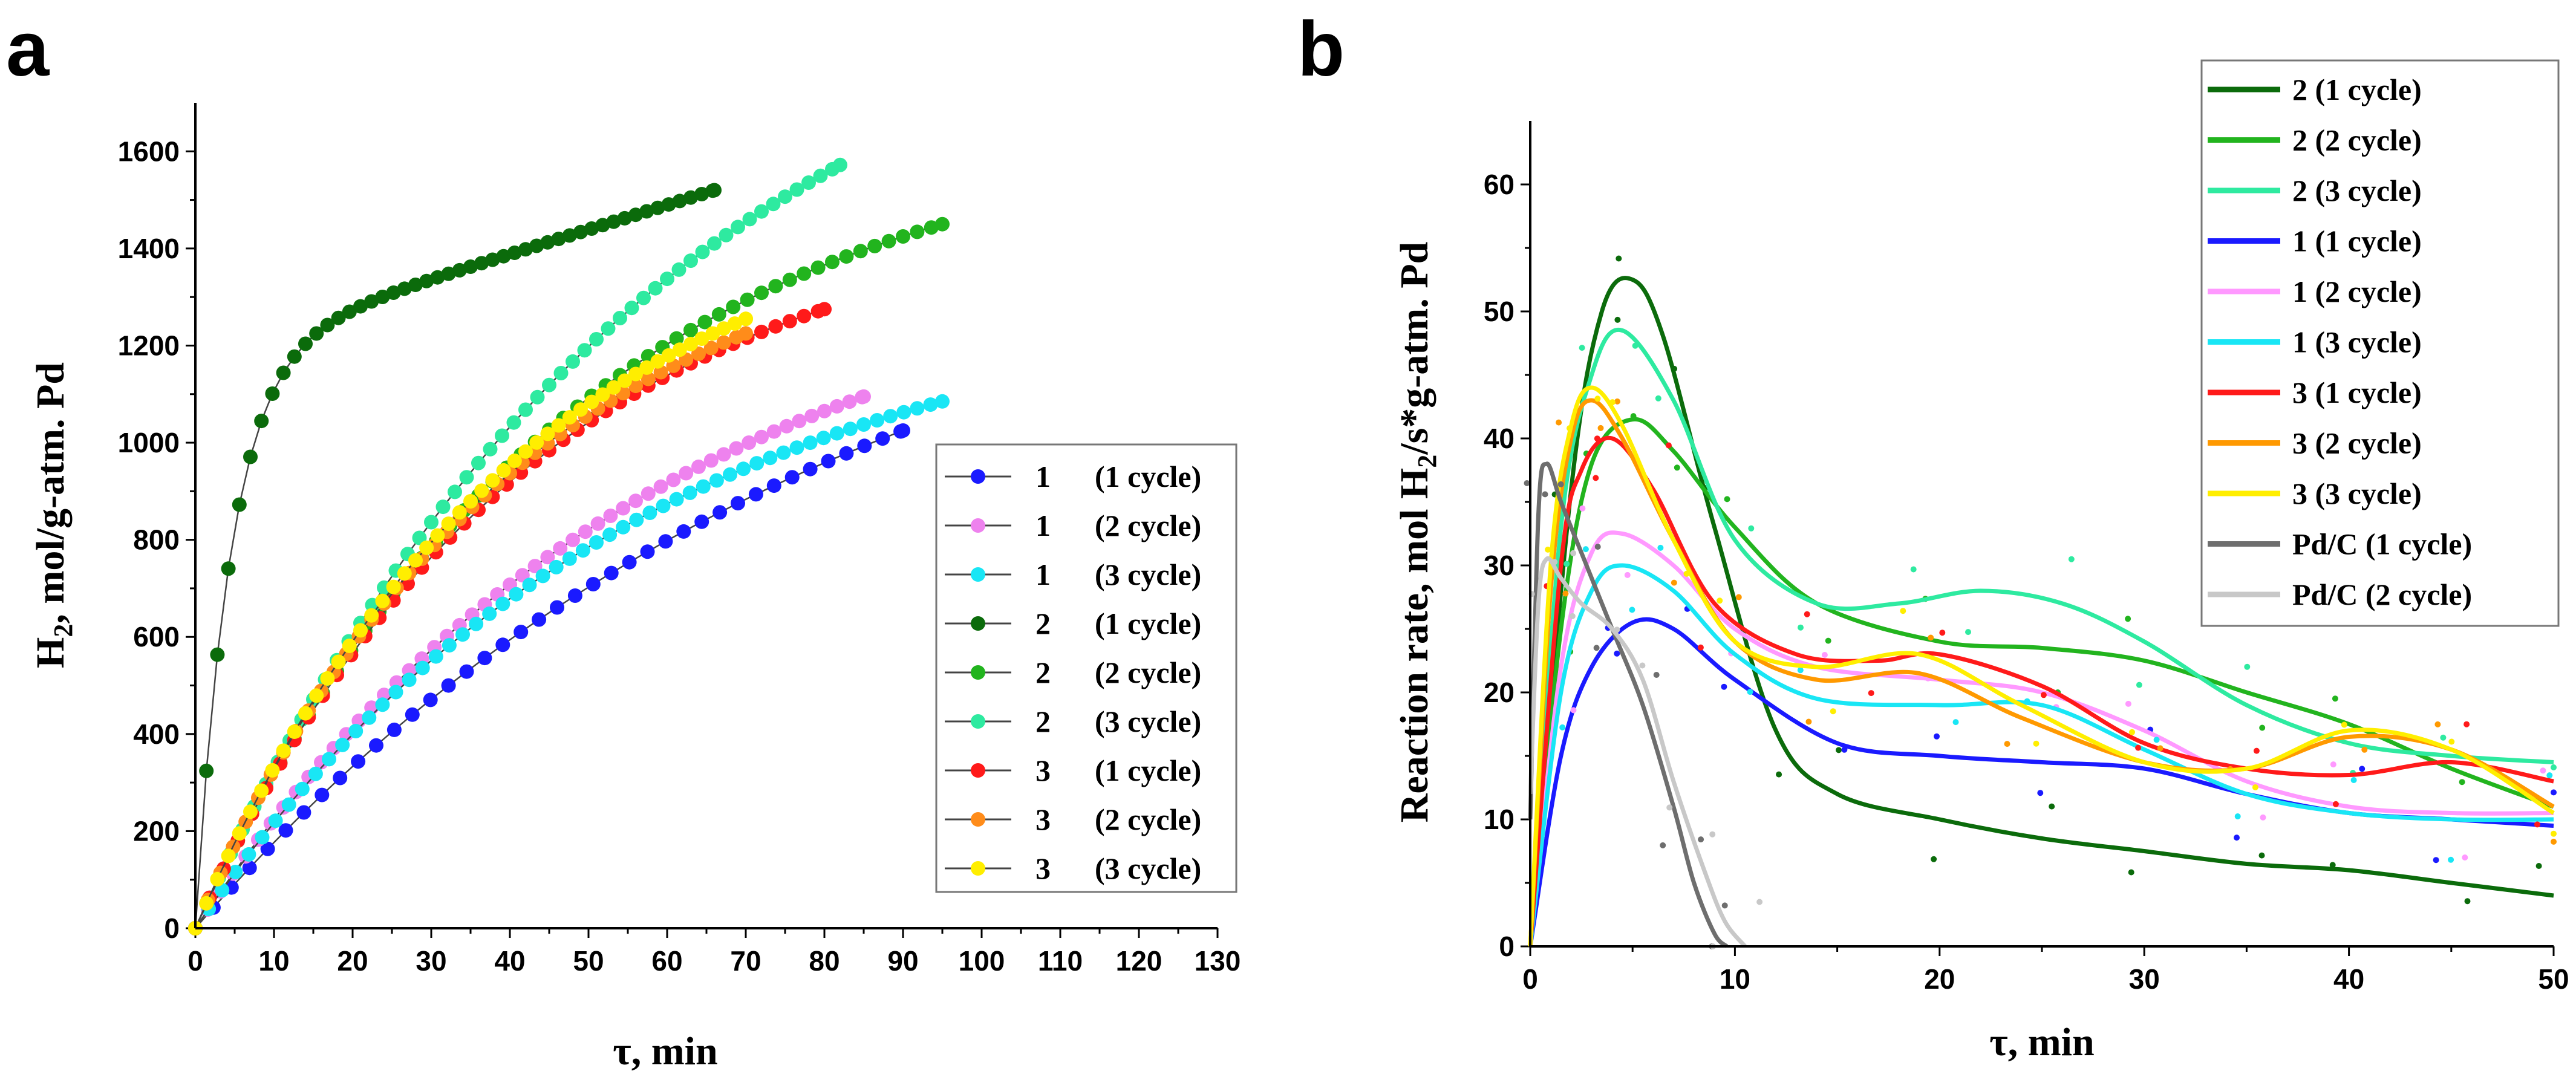  What do you see at coordinates (1148, 868) in the screenshot?
I see `chart-a-legend-cycle: (3 cycle)` at bounding box center [1148, 868].